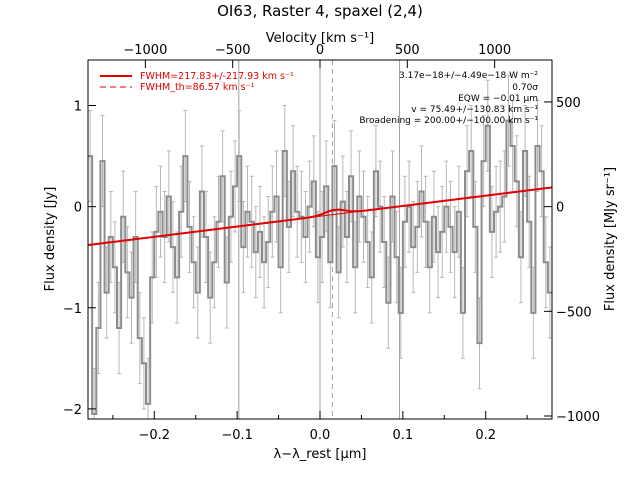  Describe the element at coordinates (568, 103) in the screenshot. I see `right-y-tick-label: 500` at that location.